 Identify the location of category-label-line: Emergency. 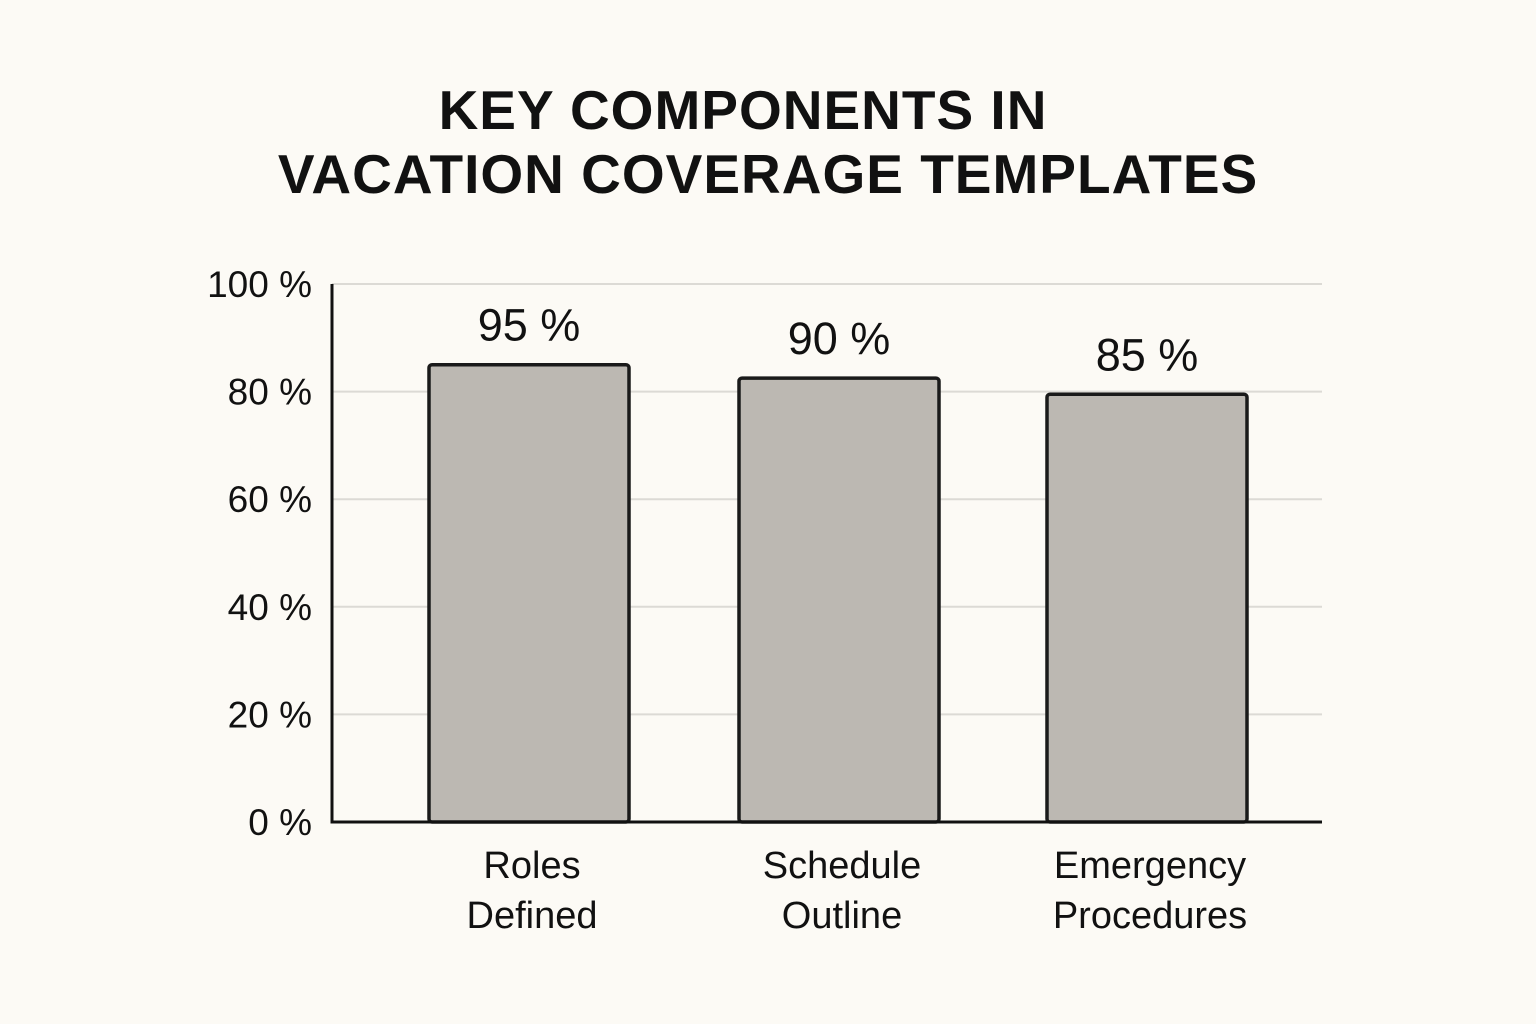
(1150, 866).